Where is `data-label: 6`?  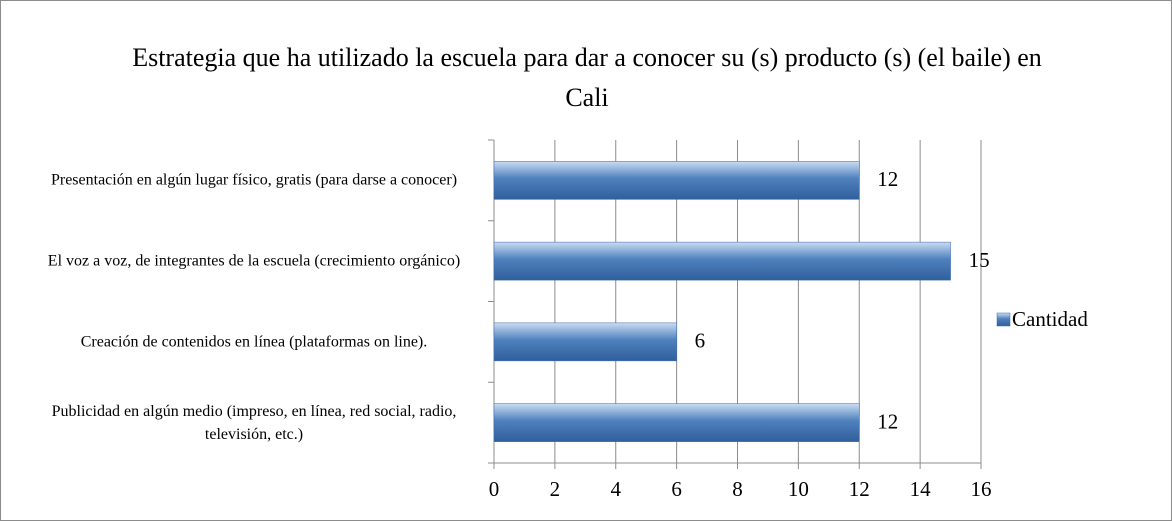 data-label: 6 is located at coordinates (700, 341).